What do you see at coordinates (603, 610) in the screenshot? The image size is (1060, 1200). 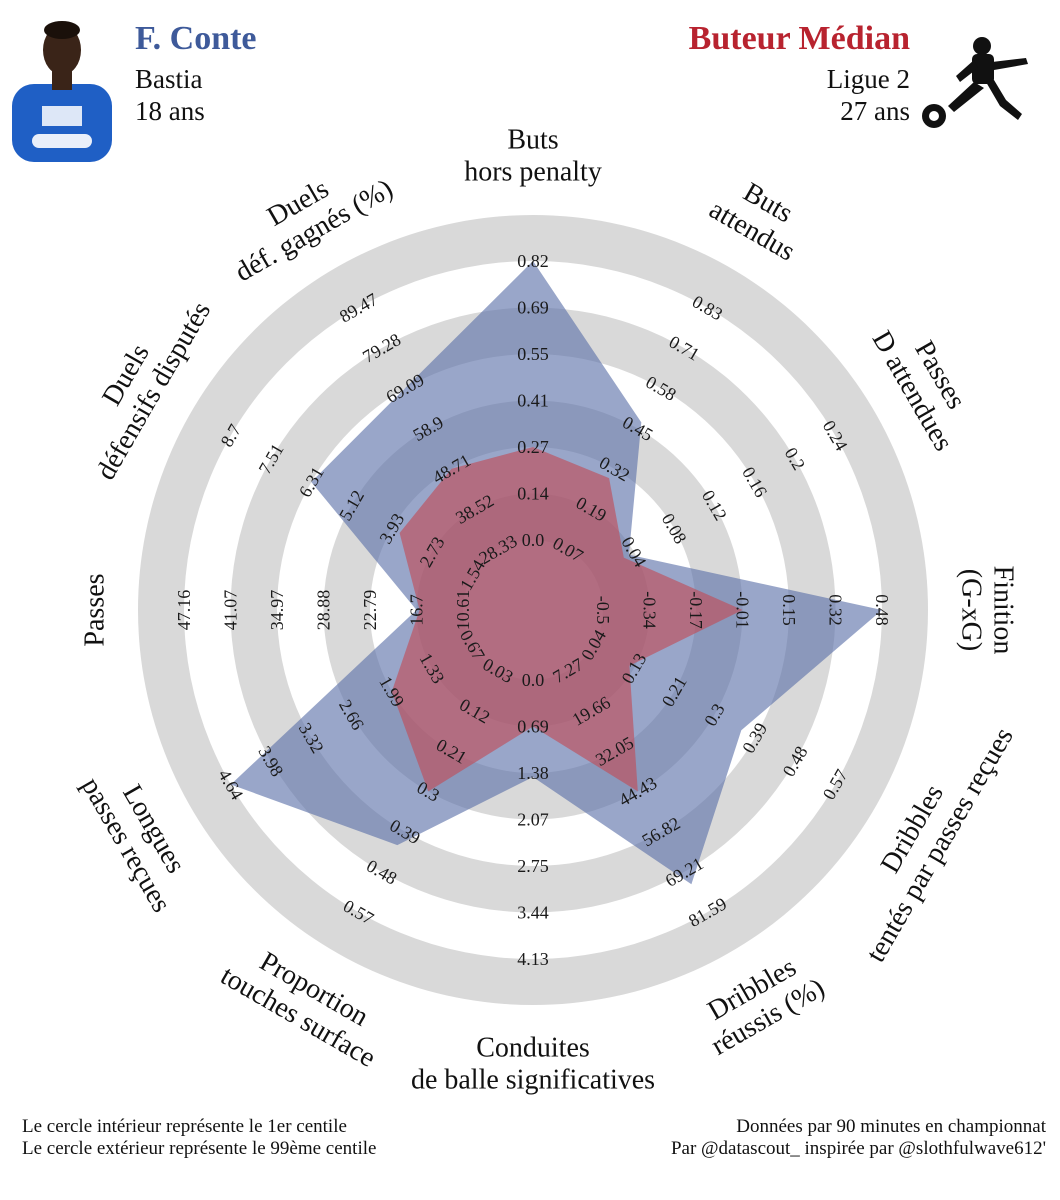 I see `axis-tick-label: -0.5` at bounding box center [603, 610].